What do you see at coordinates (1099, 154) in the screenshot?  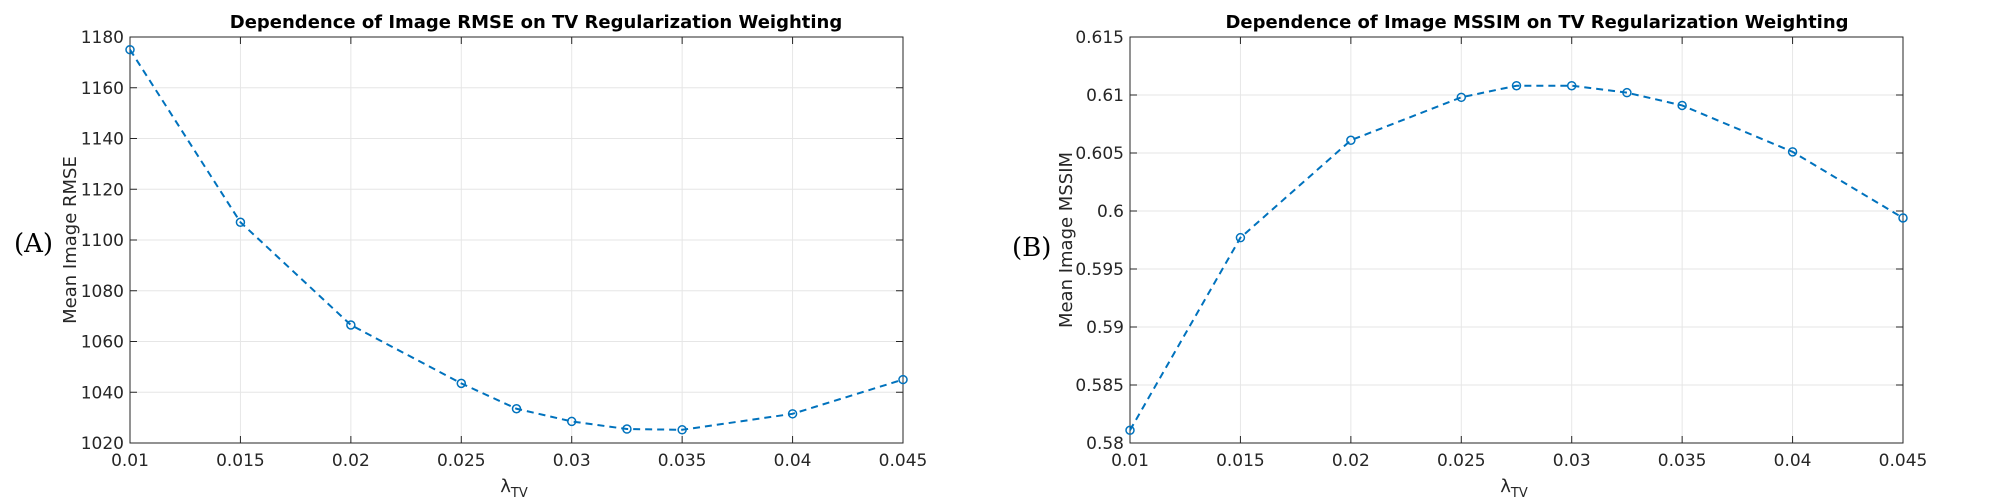 I see `mssim-y-tick-label: 0.605` at bounding box center [1099, 154].